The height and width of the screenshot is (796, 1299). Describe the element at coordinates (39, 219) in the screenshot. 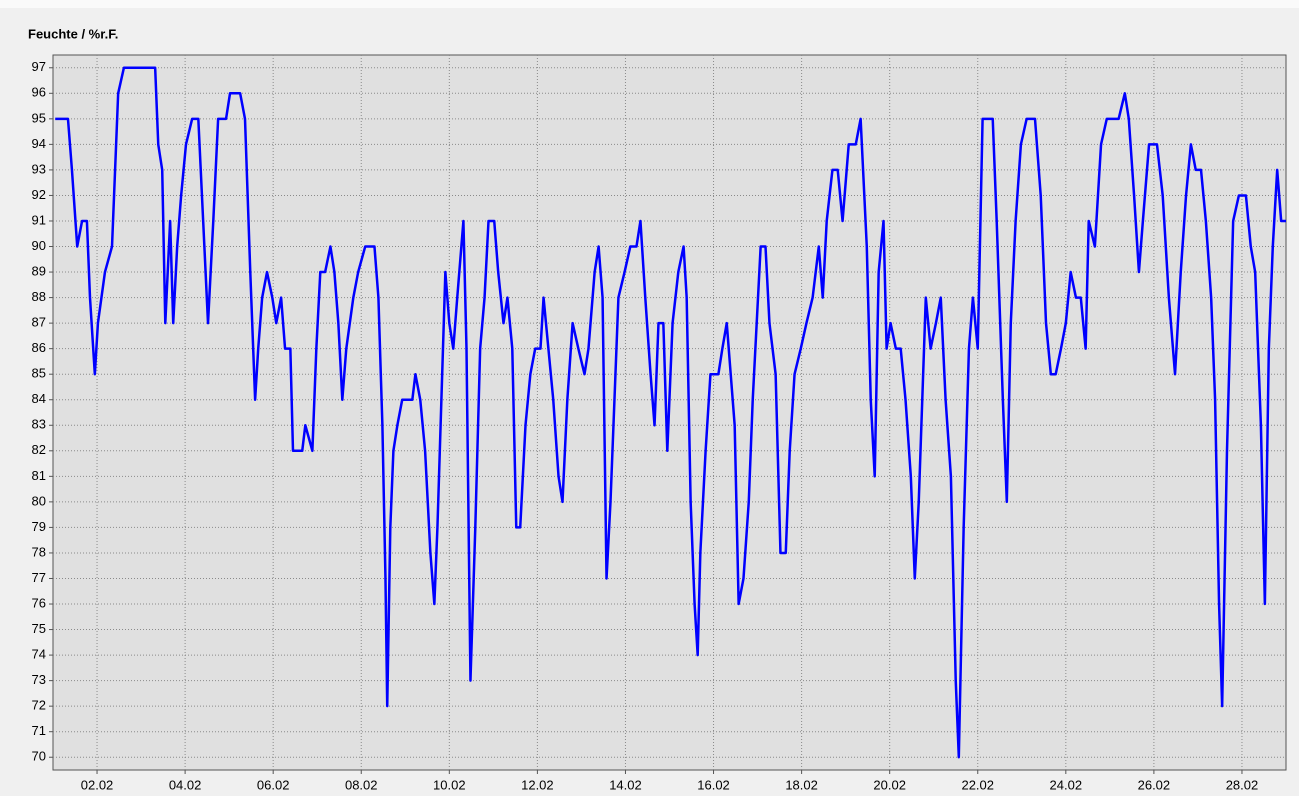

I see `y-tick-label: 91` at that location.